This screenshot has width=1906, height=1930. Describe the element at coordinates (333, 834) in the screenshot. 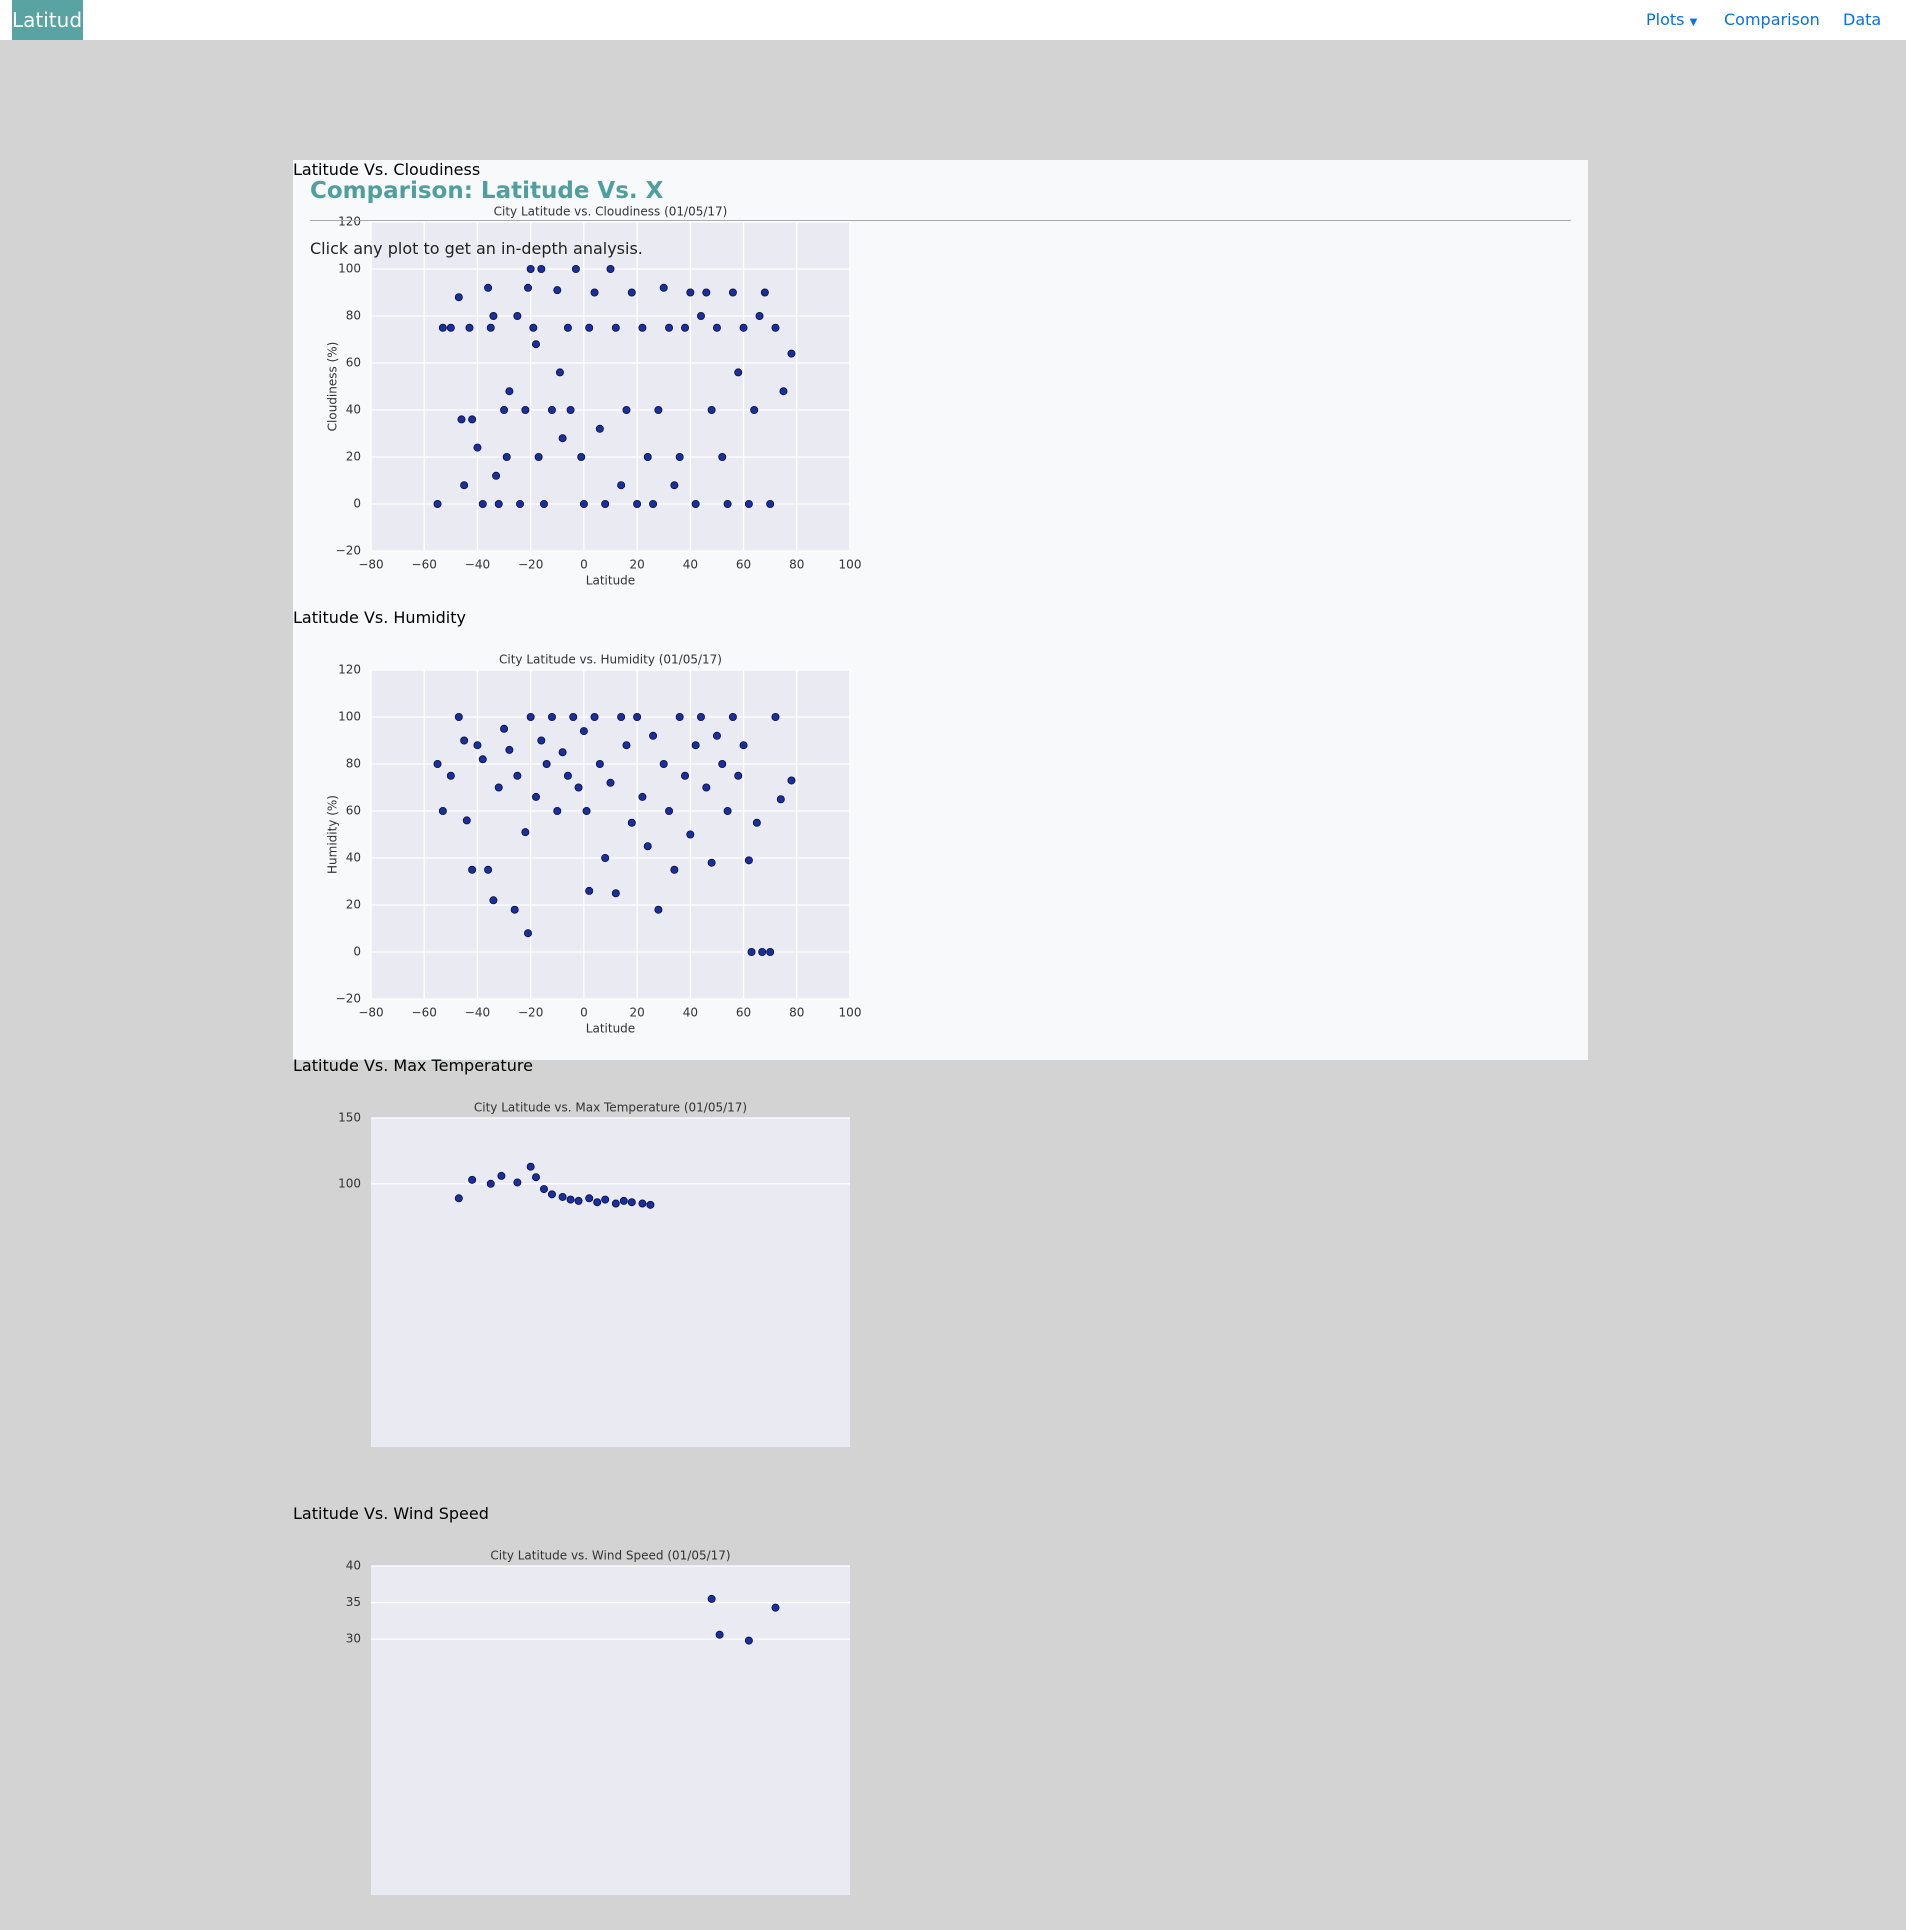

I see `y-axis-label: Humidity (%)` at that location.